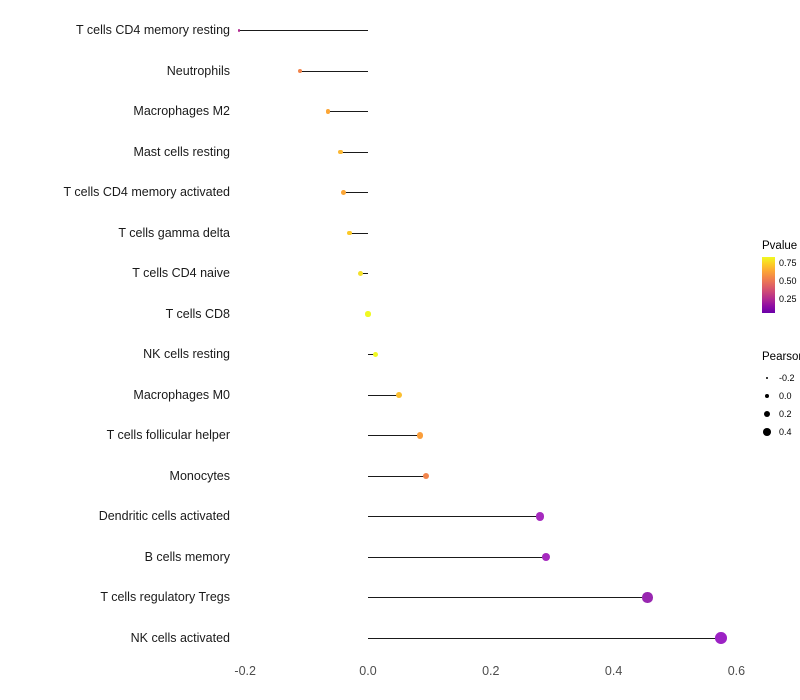  What do you see at coordinates (187, 556) in the screenshot?
I see `category-label: B cells memory` at bounding box center [187, 556].